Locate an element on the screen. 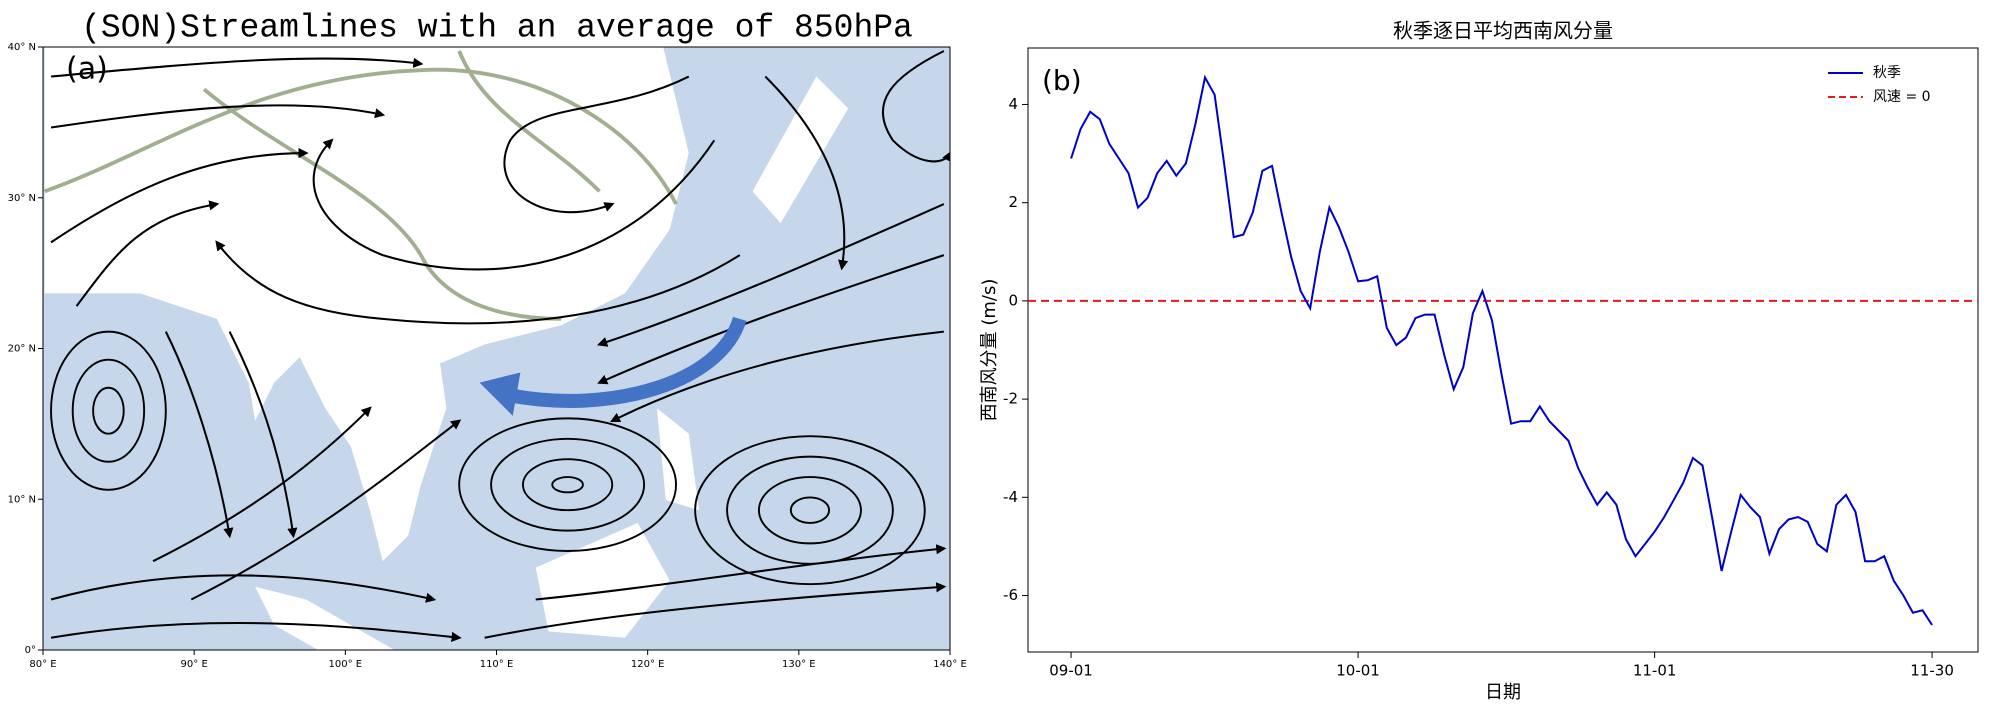  x-tick-label: 100° E is located at coordinates (346, 664).